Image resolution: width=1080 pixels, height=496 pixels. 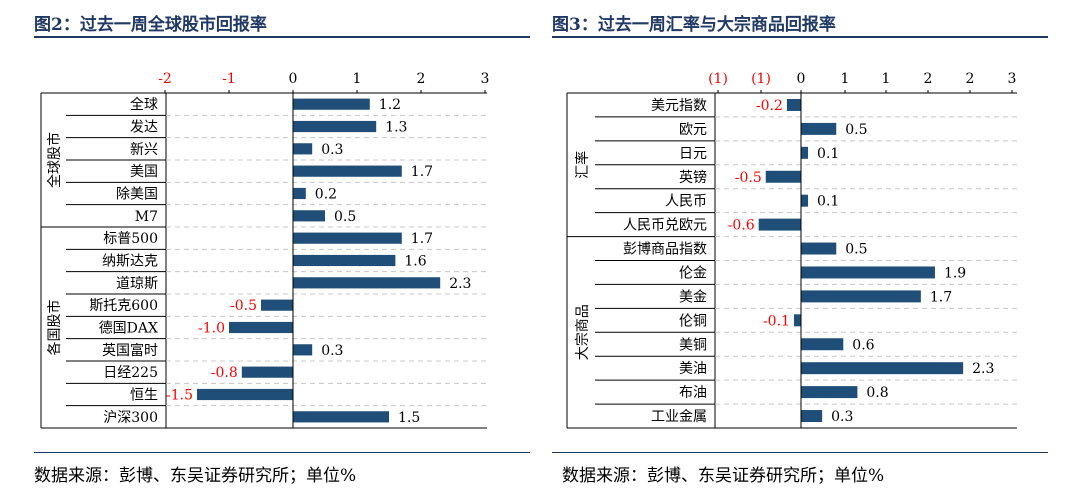 What do you see at coordinates (137, 195) in the screenshot?
I see `category-label: 除美国` at bounding box center [137, 195].